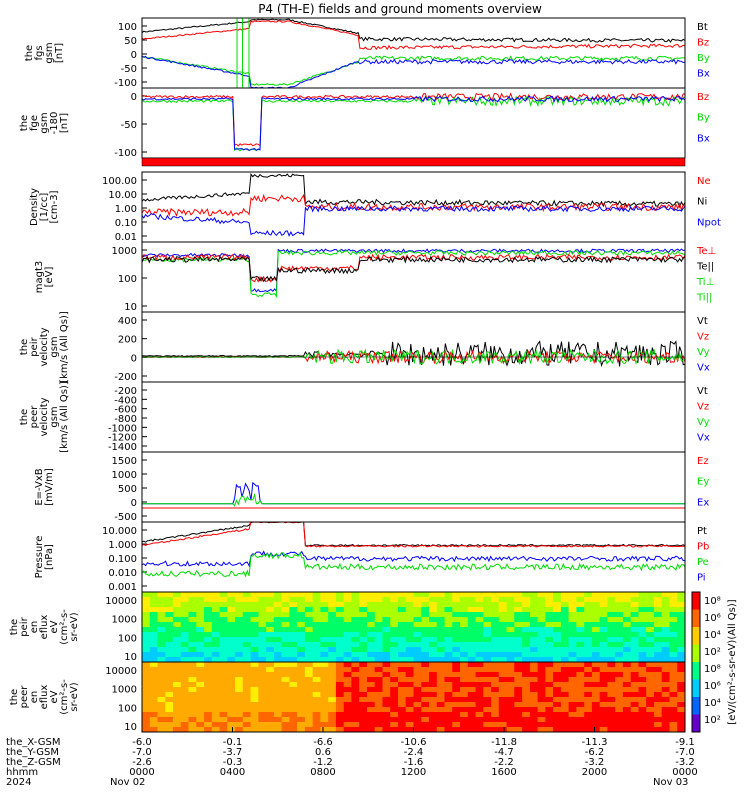  What do you see at coordinates (24, 347) in the screenshot?
I see `panel-ylabel: the` at bounding box center [24, 347].